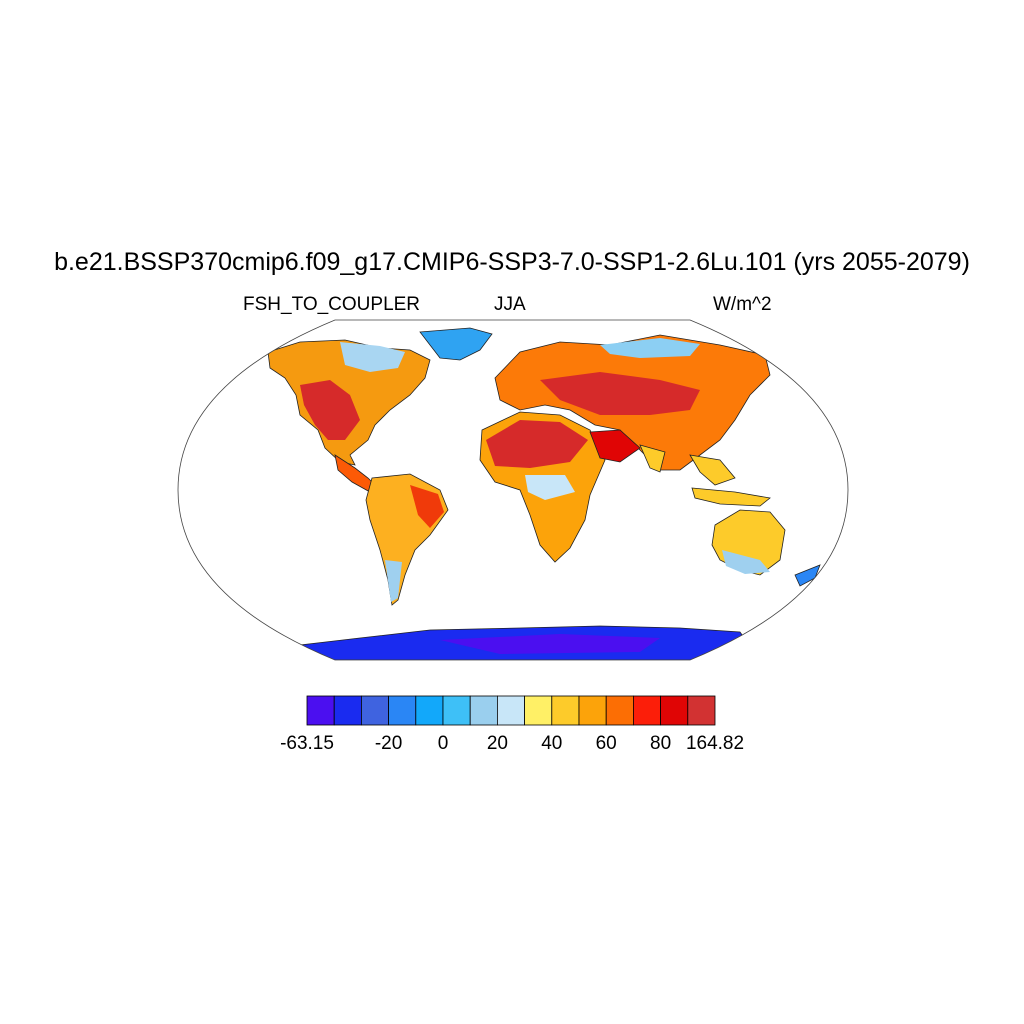 Image resolution: width=1024 pixels, height=1024 pixels. Describe the element at coordinates (742, 304) in the screenshot. I see `units-label: W/m^2` at that location.